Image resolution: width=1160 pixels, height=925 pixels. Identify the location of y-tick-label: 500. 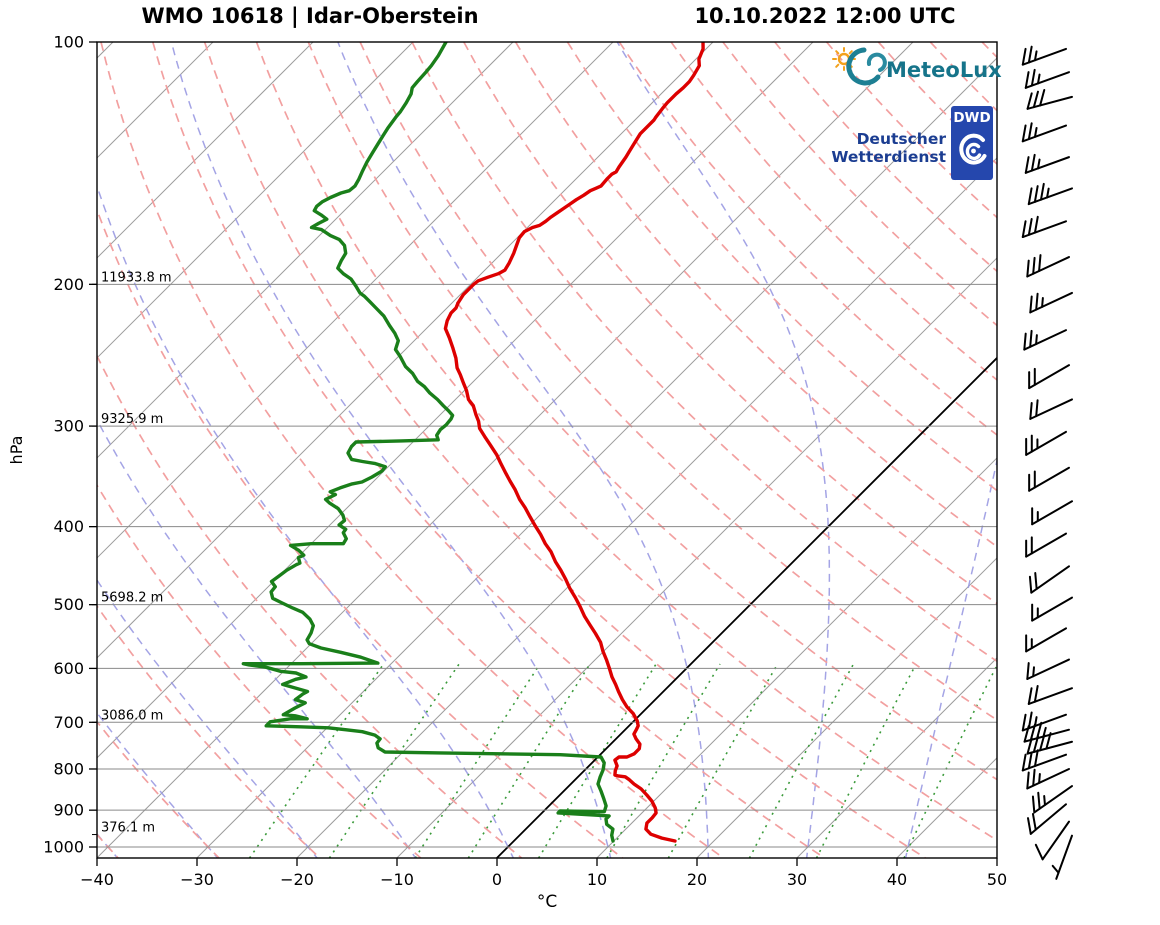
(68, 604).